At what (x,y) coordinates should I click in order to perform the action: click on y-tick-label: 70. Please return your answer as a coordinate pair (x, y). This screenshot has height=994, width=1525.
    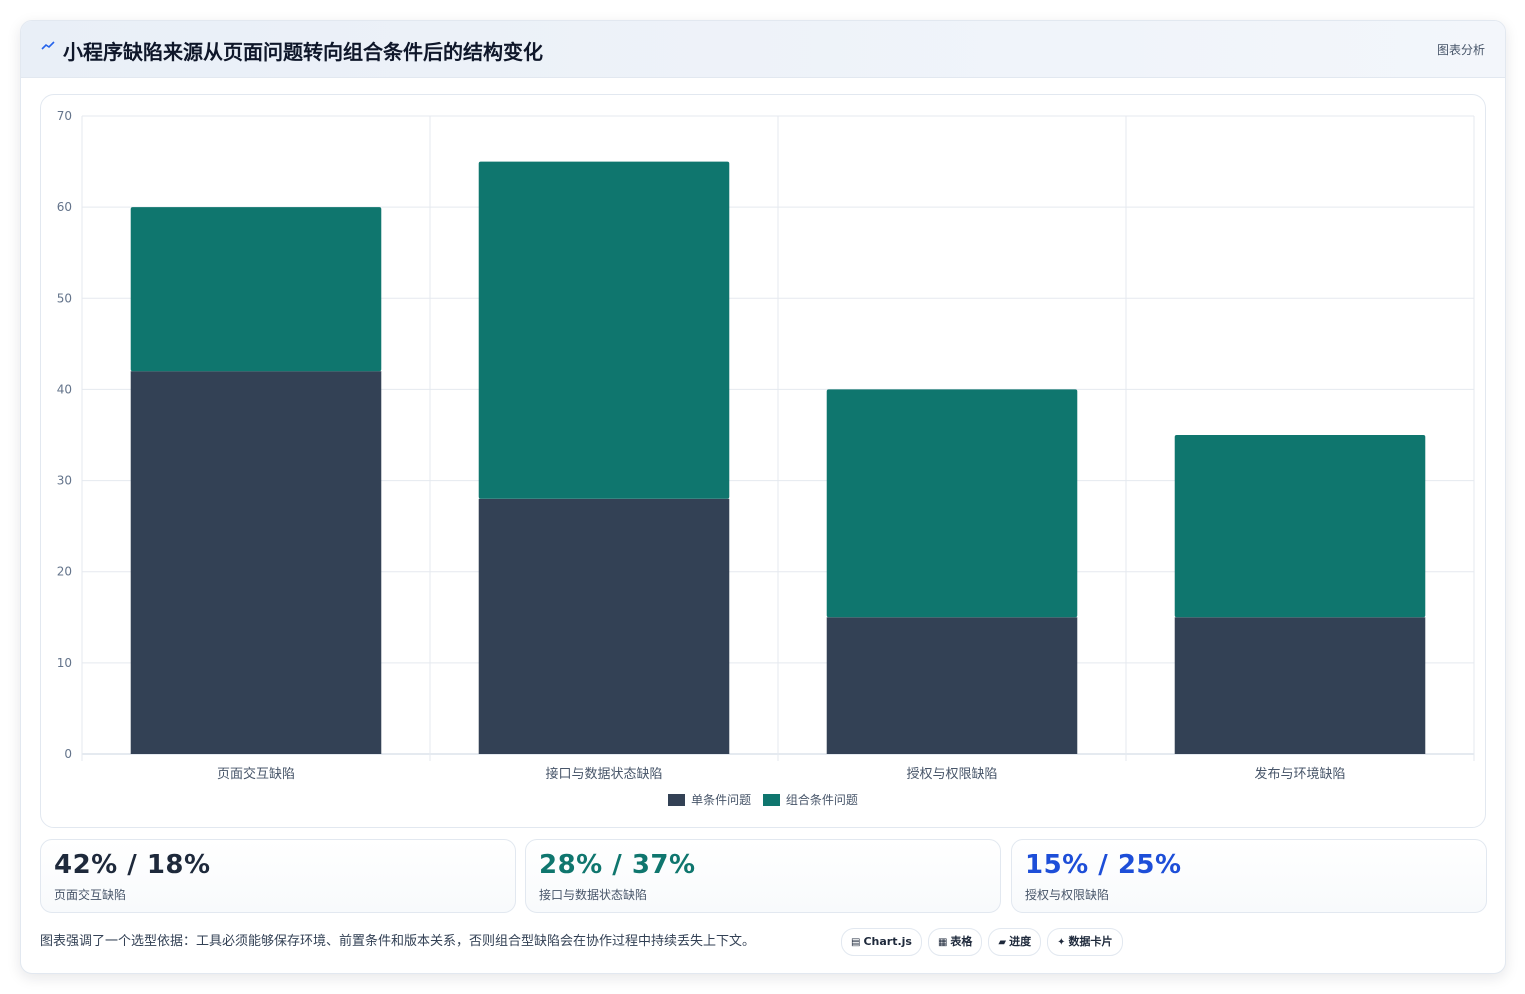
    Looking at the image, I should click on (64, 116).